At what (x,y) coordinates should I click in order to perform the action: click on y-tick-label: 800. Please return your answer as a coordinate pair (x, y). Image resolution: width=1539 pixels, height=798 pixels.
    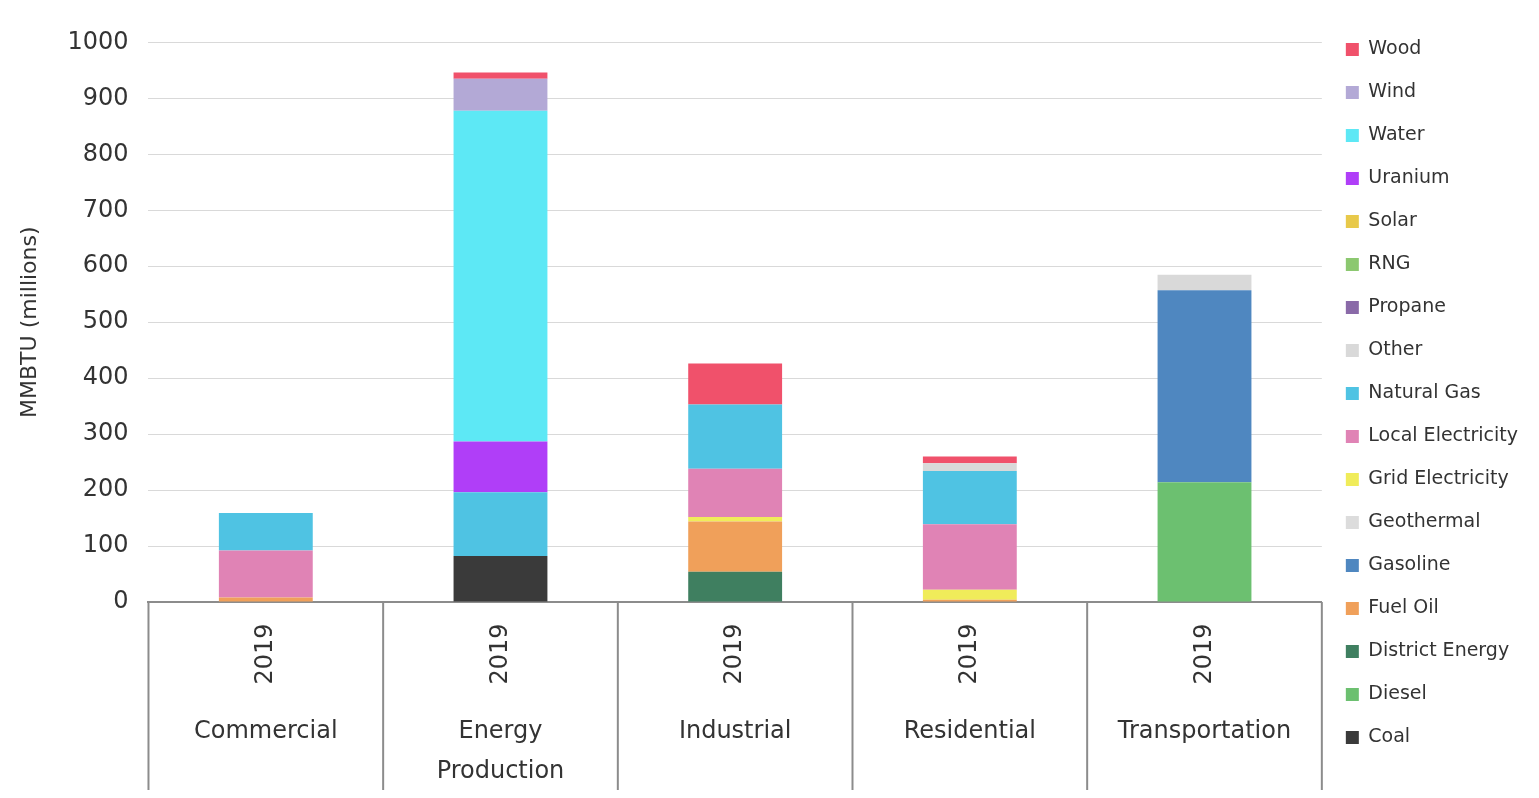
    Looking at the image, I should click on (105, 152).